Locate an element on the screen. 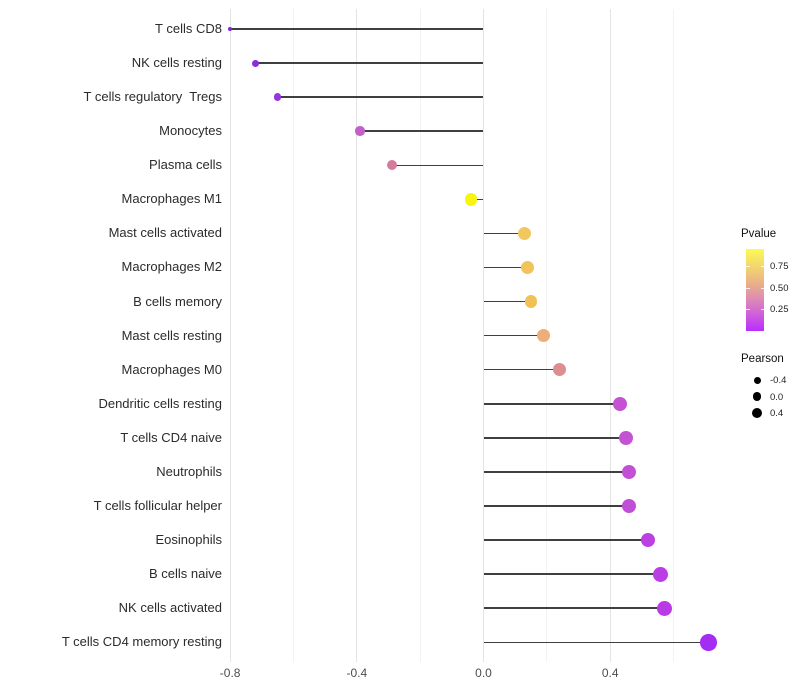  pvalue-legend: Pvalue 0.75 0.50 0.25 is located at coordinates (766, 279).